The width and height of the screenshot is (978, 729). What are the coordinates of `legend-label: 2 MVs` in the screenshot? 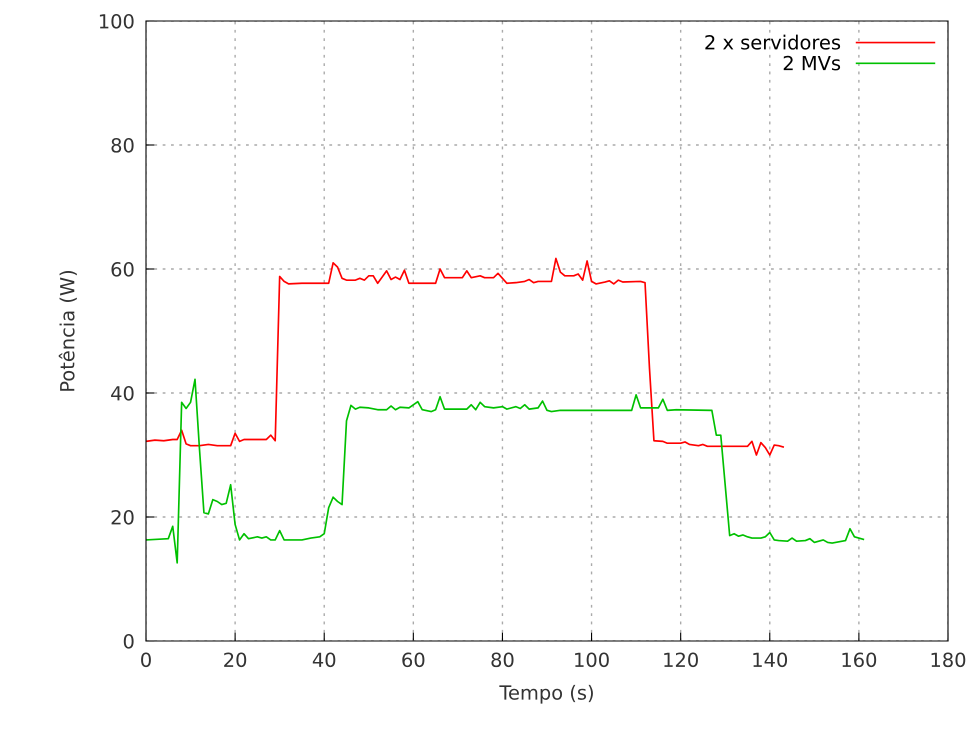 It's located at (812, 63).